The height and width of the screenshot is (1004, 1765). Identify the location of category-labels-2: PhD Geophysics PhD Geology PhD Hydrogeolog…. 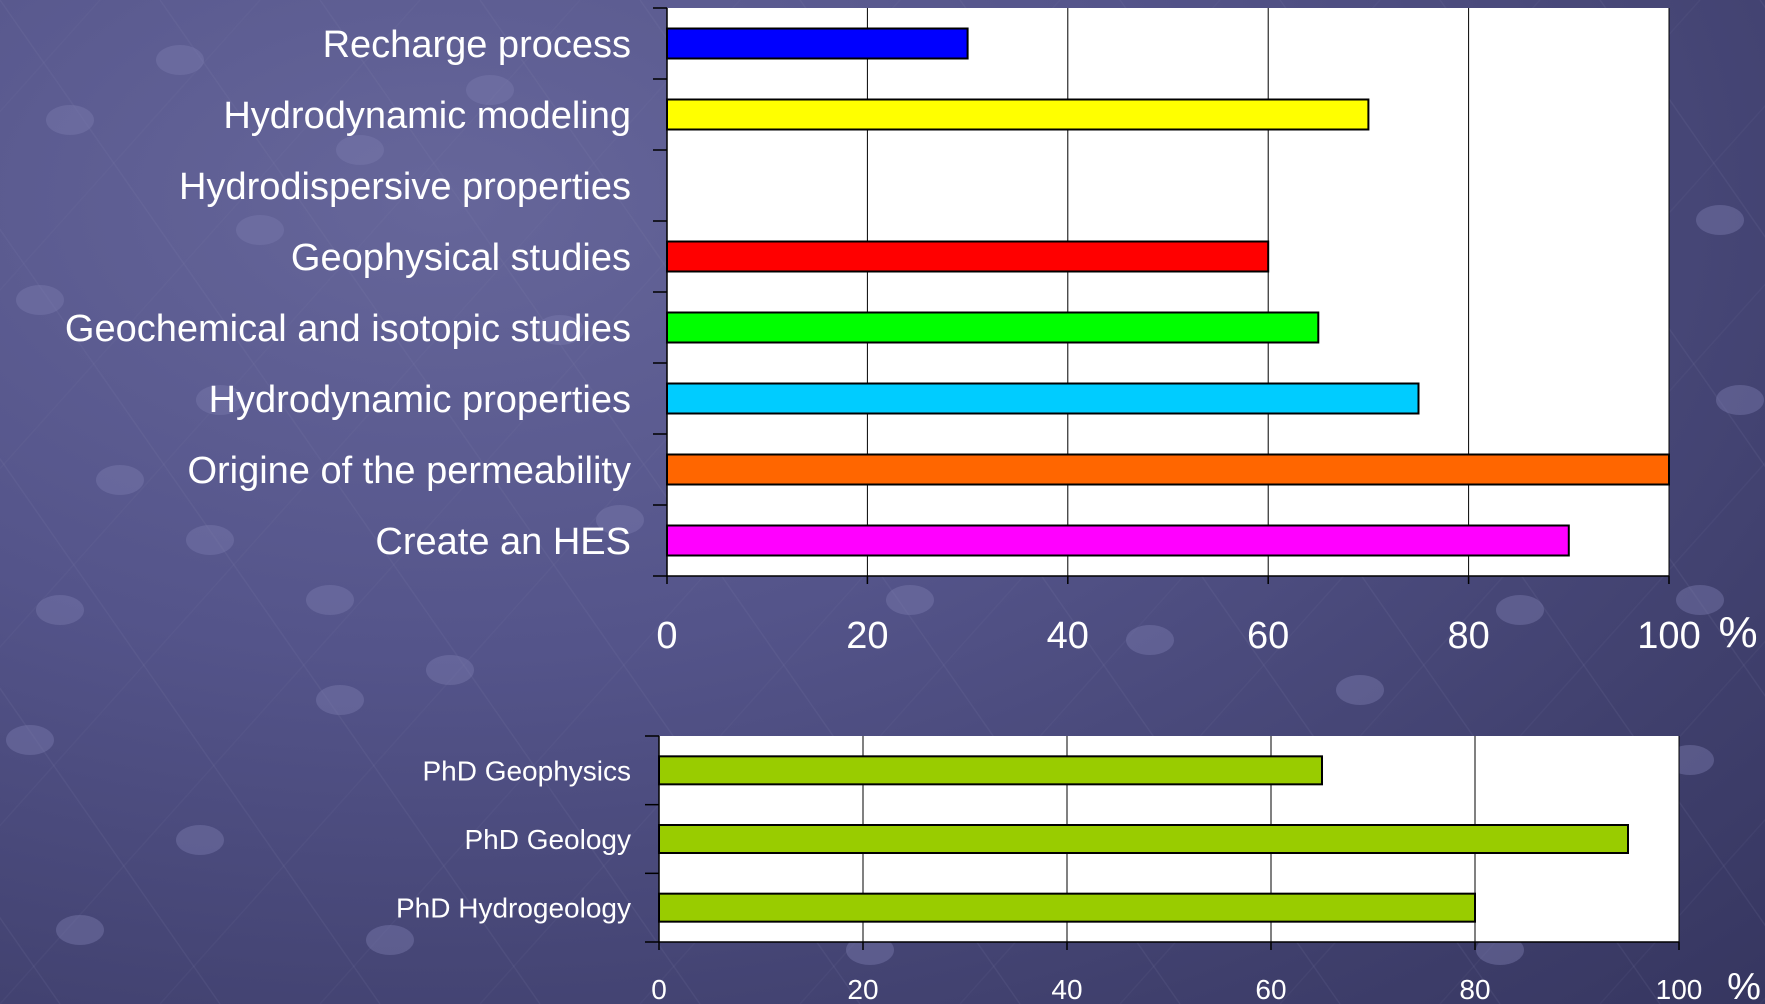
(513, 839).